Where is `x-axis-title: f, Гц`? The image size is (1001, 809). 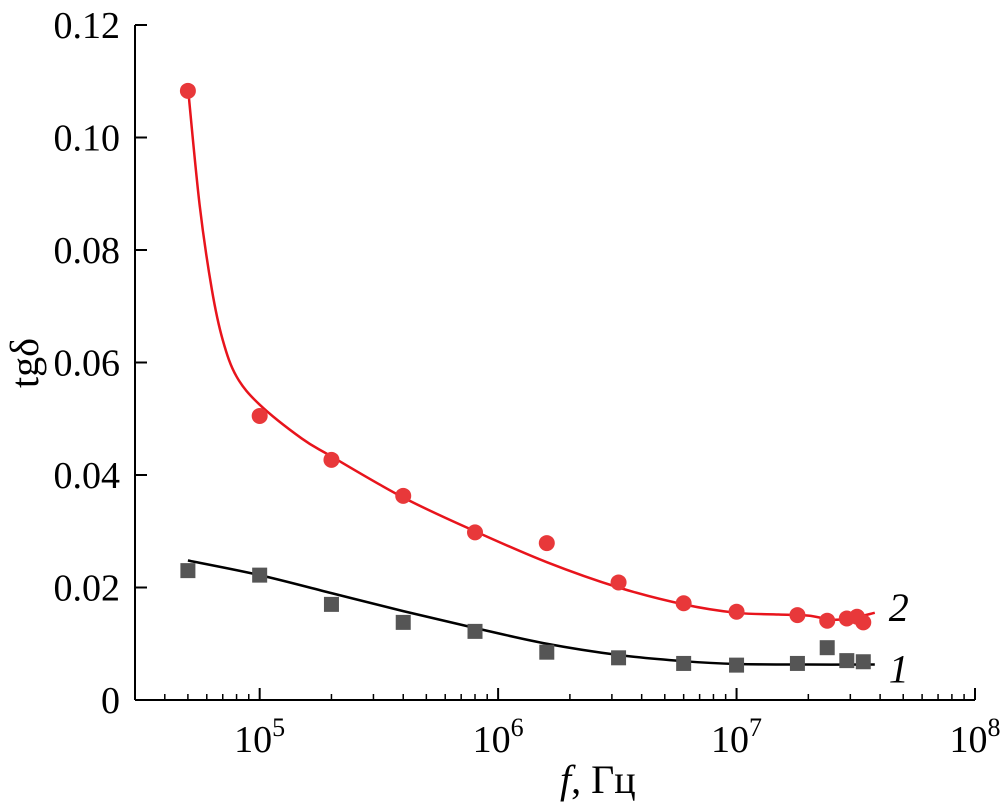
x-axis-title: f, Гц is located at coordinates (598, 779).